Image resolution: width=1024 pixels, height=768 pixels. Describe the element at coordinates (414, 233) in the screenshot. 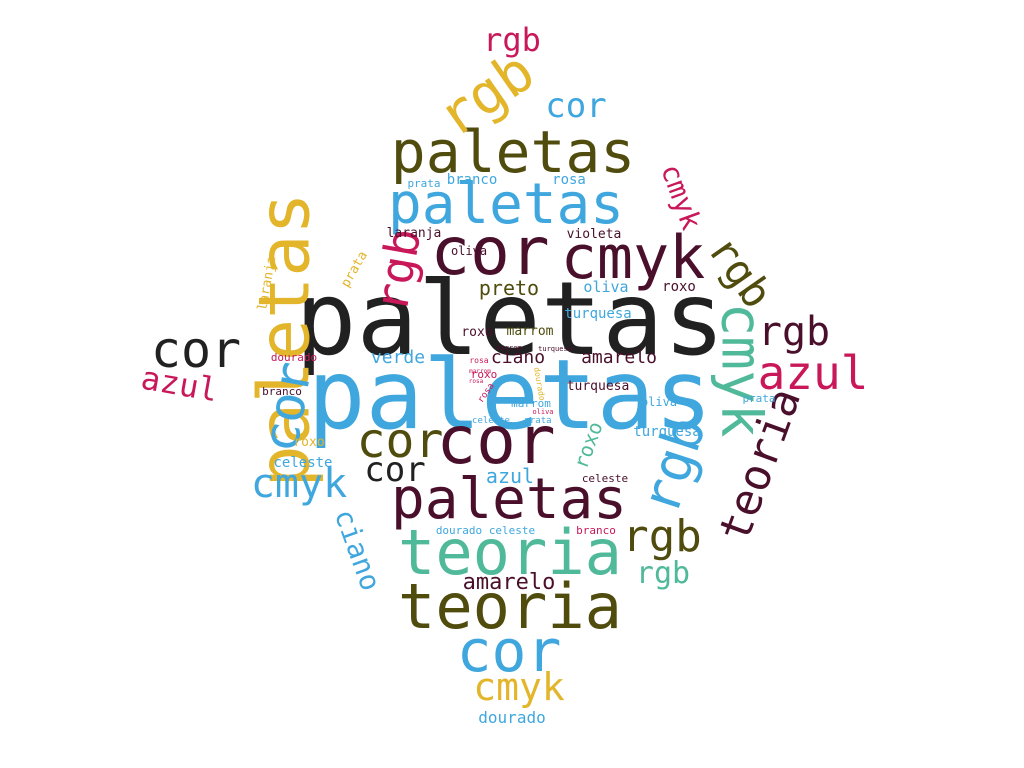

I see `cloud-word: laranja` at that location.